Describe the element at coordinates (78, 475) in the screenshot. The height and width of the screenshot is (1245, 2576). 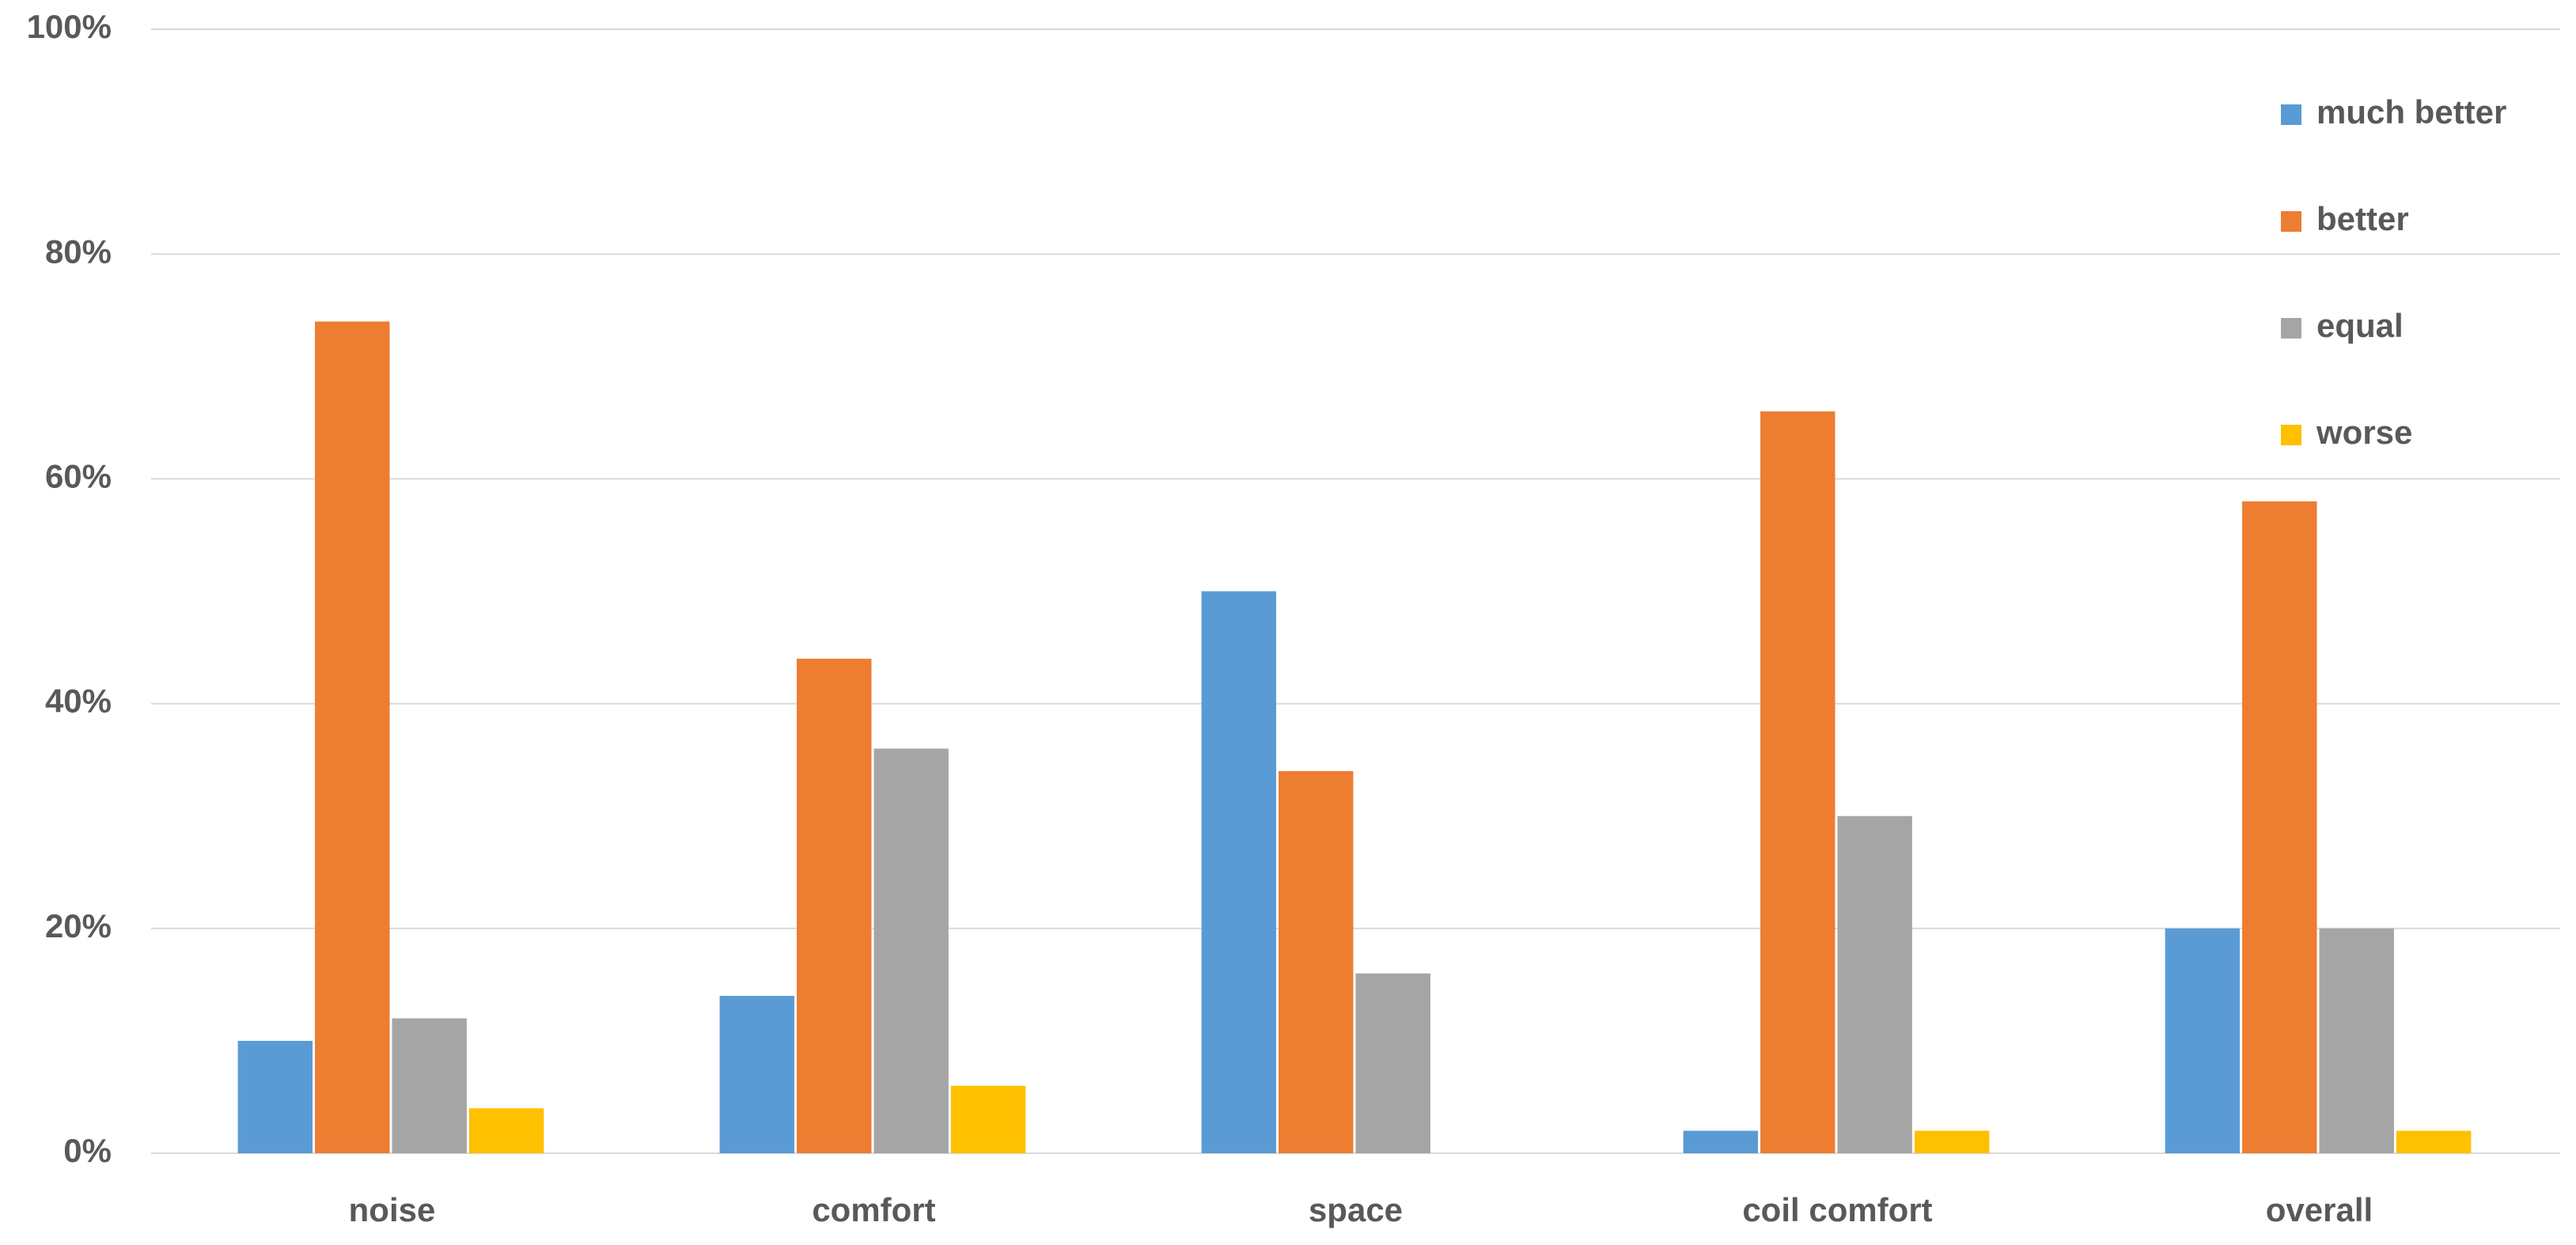
I see `y-tick-label: 60%` at that location.